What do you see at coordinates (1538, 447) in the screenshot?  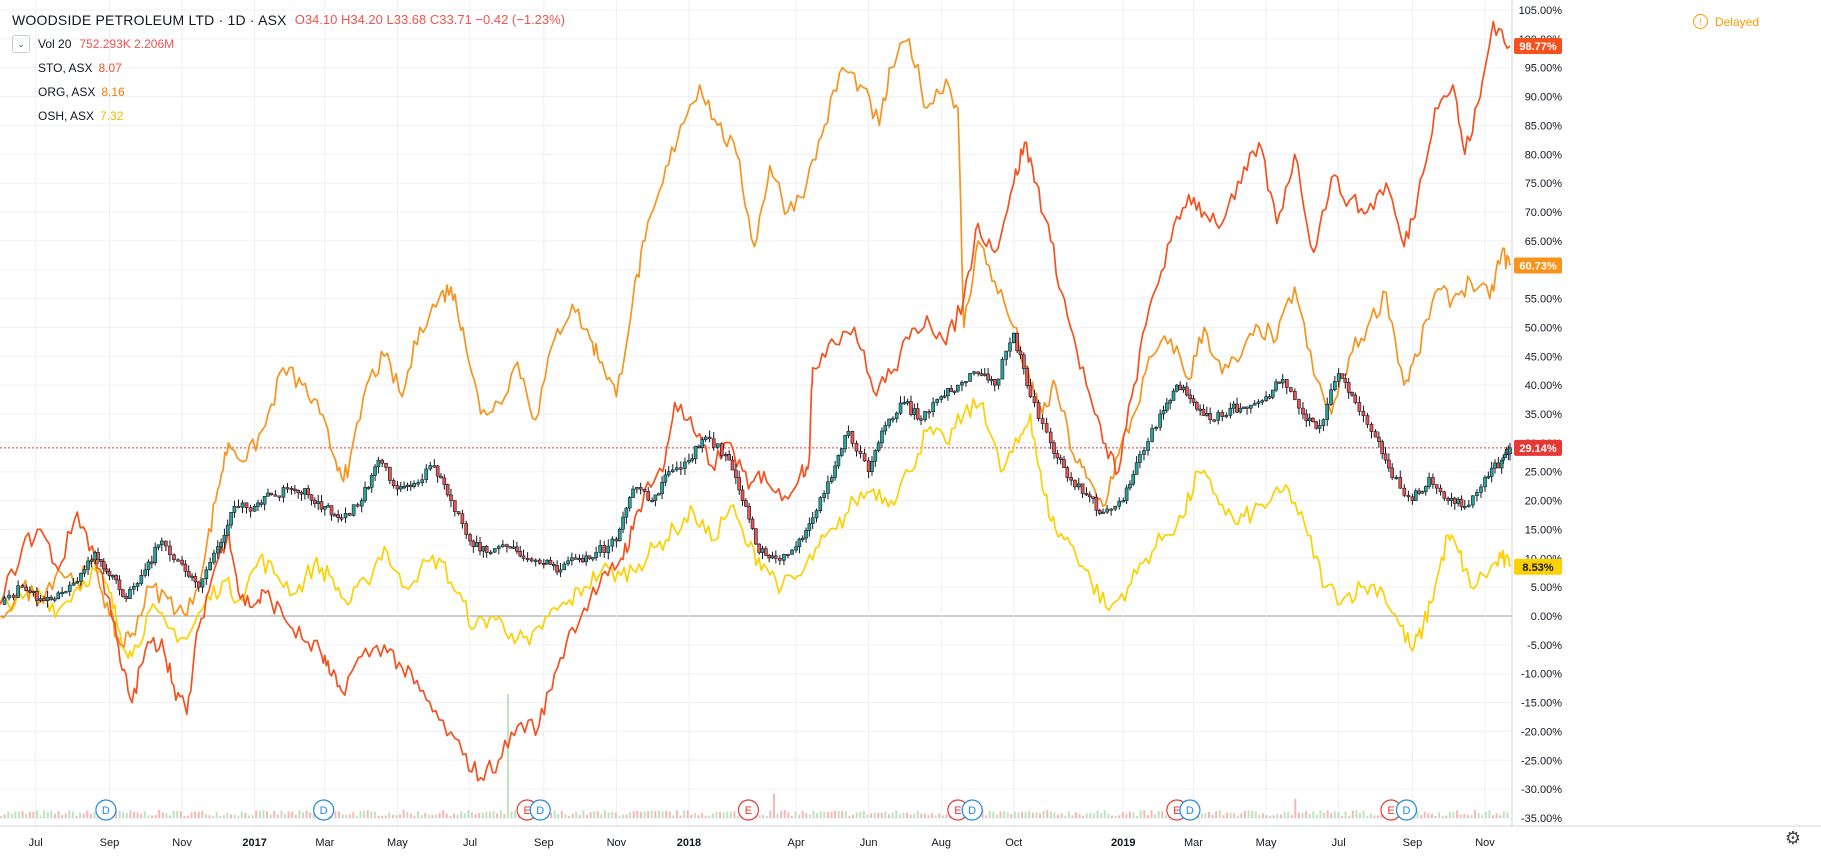 I see `last-value-bg` at bounding box center [1538, 447].